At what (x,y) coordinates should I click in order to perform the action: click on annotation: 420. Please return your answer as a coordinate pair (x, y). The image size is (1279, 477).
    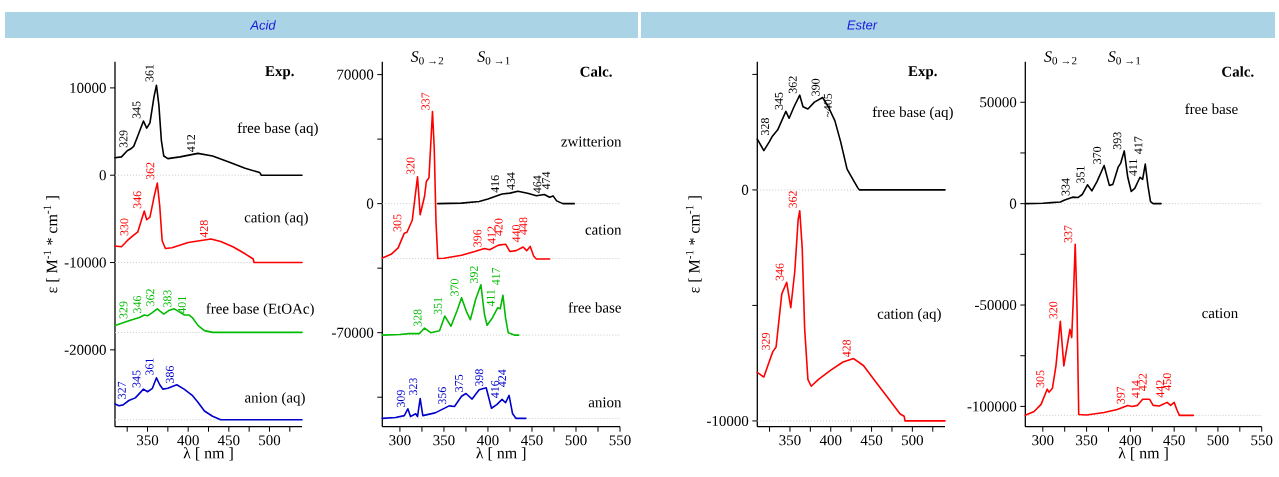
    Looking at the image, I should click on (498, 227).